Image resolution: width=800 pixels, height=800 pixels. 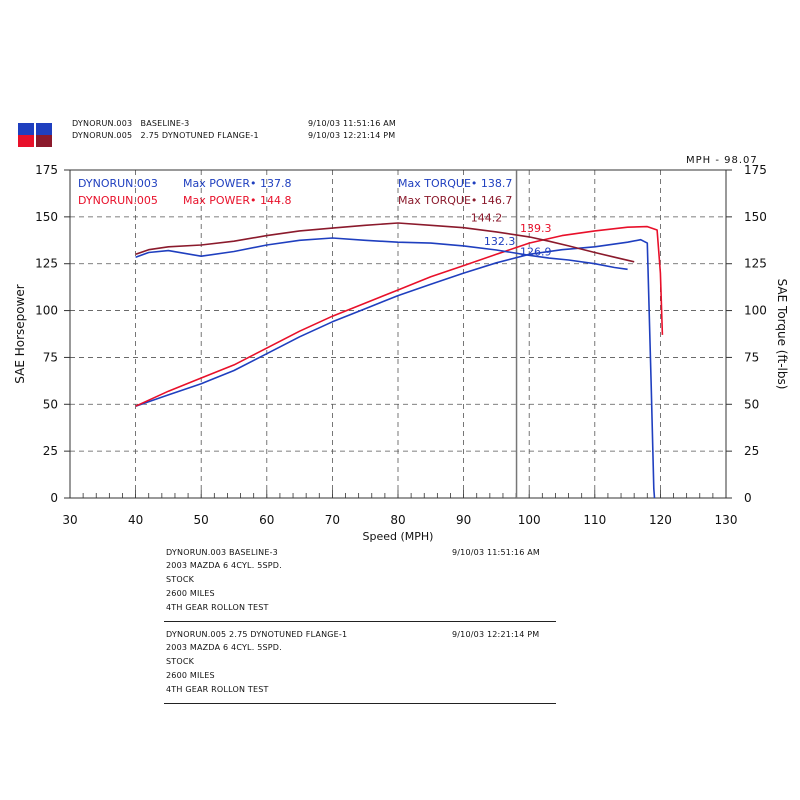 What do you see at coordinates (52, 334) in the screenshot?
I see `y-tick-labels: 0 25 50 75 100 125 150 175` at bounding box center [52, 334].